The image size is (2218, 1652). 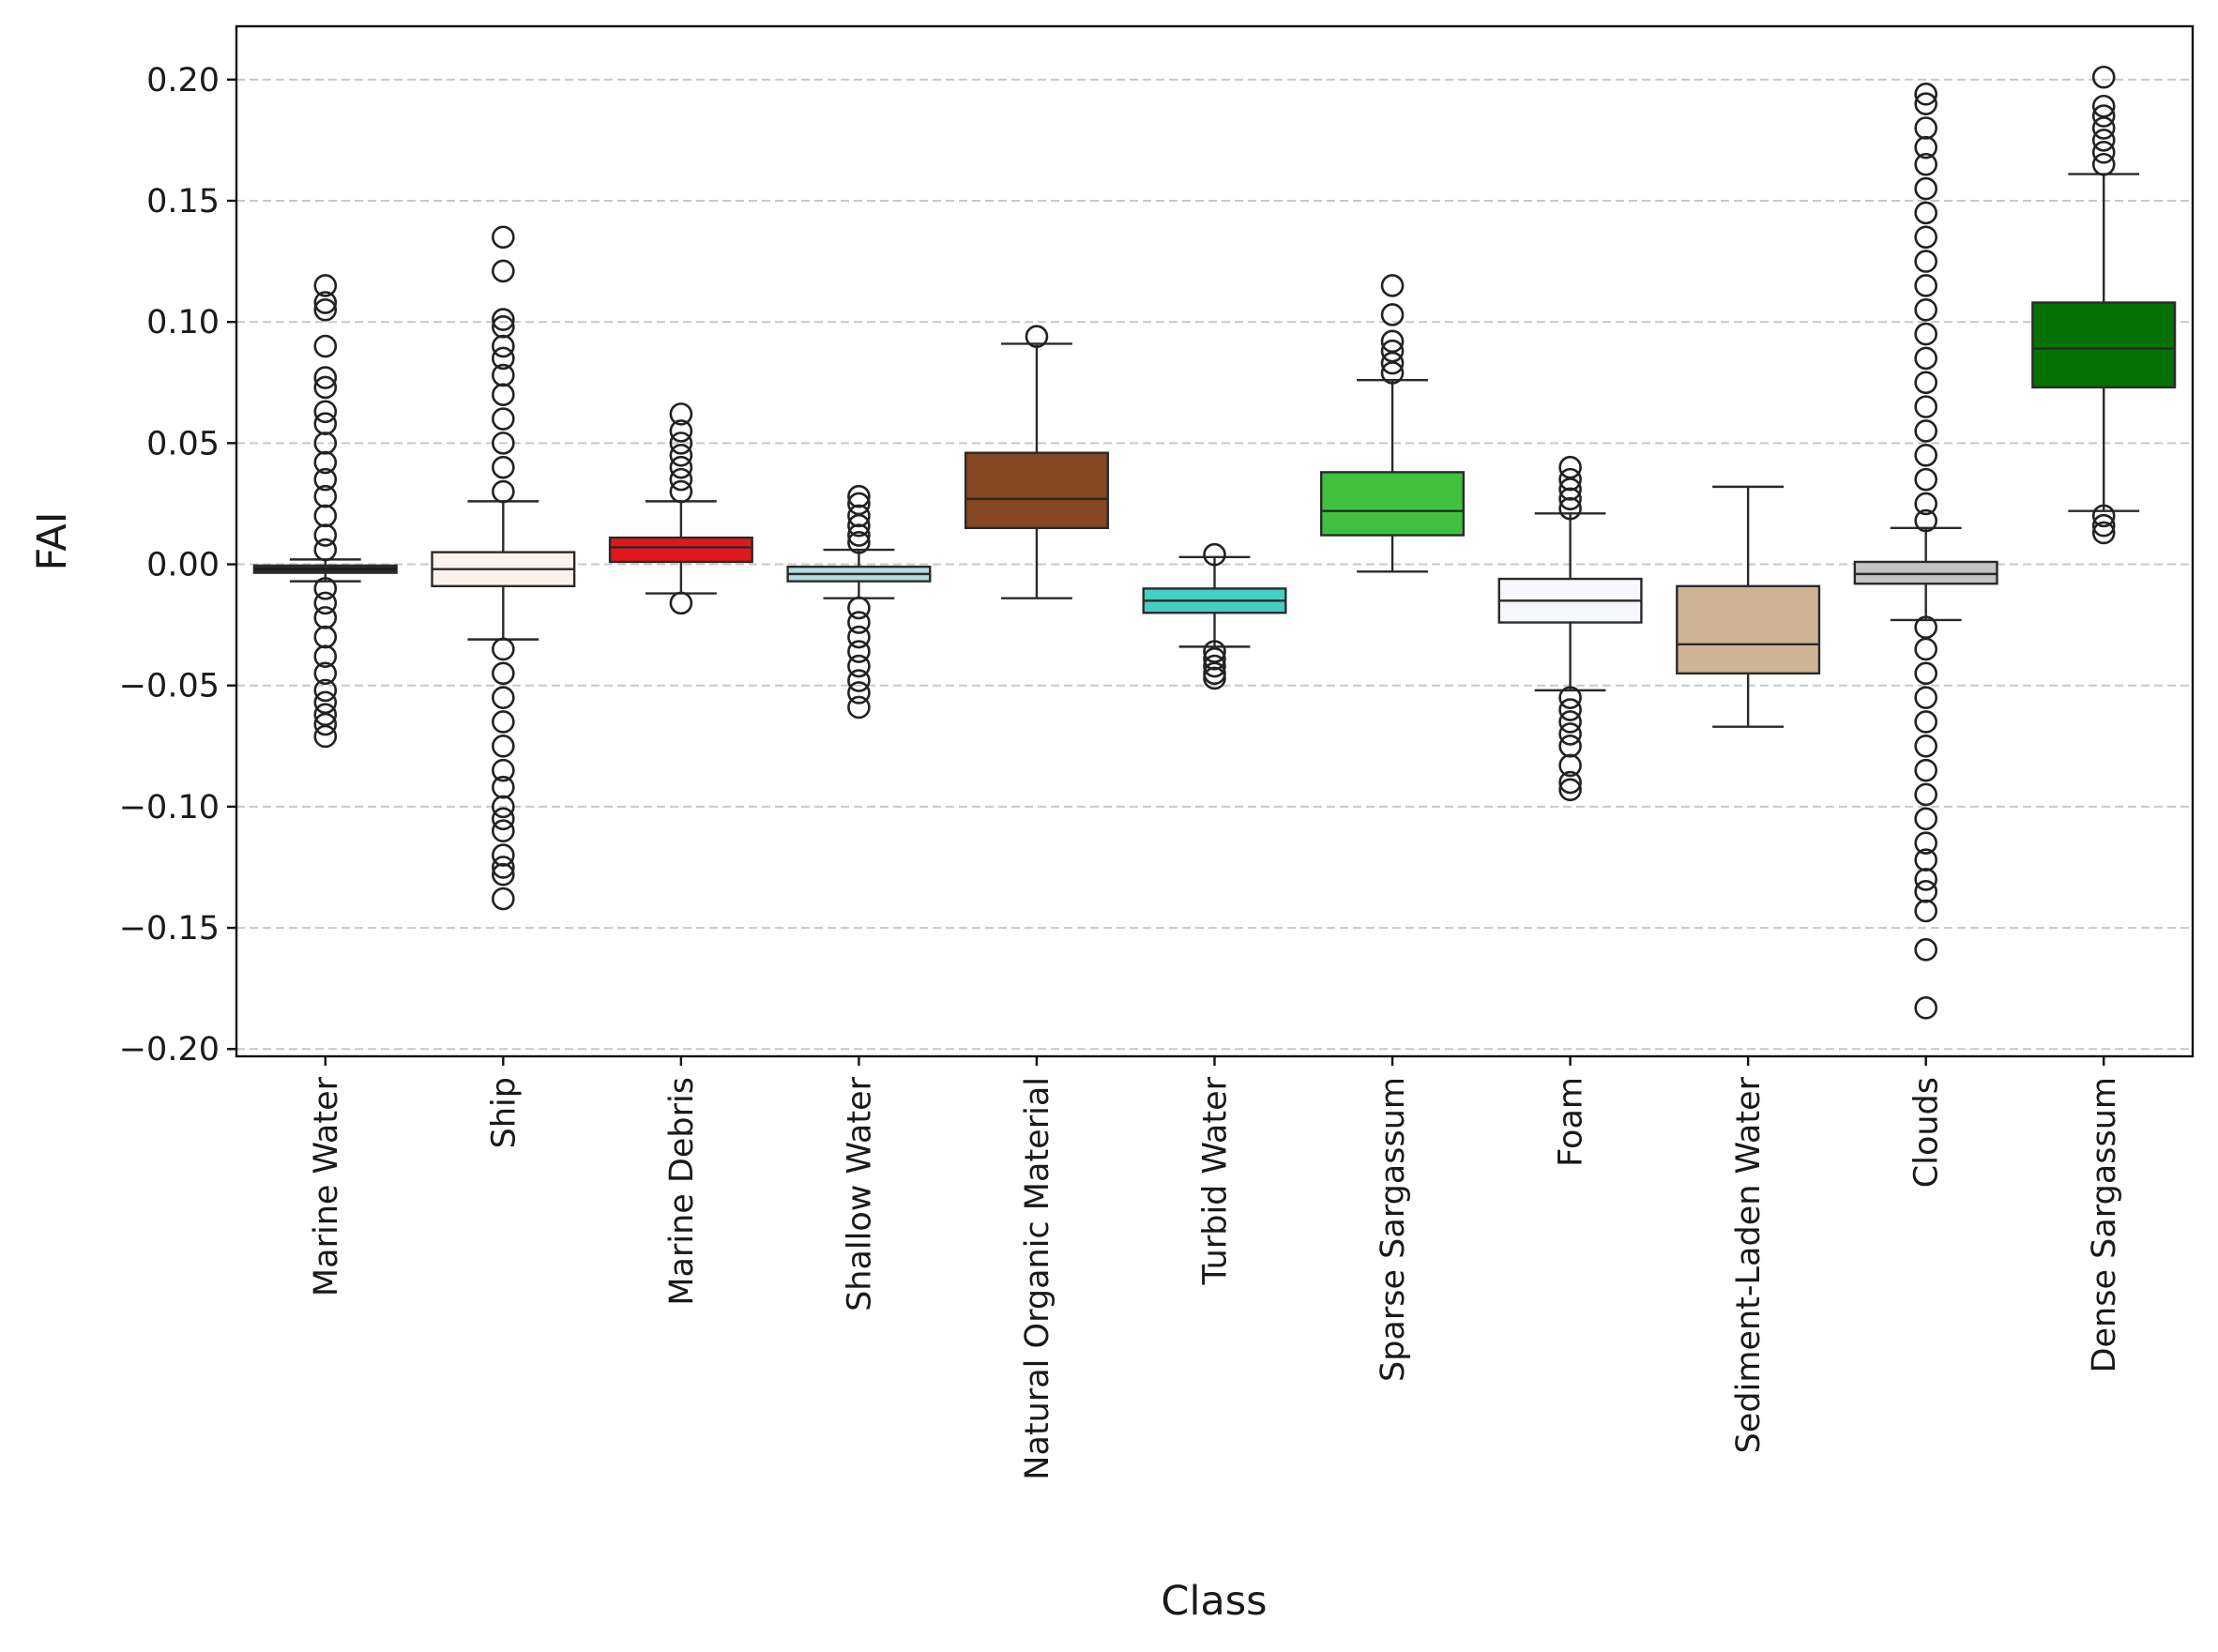 I want to click on y-tick-label: −0.10, so click(x=170, y=807).